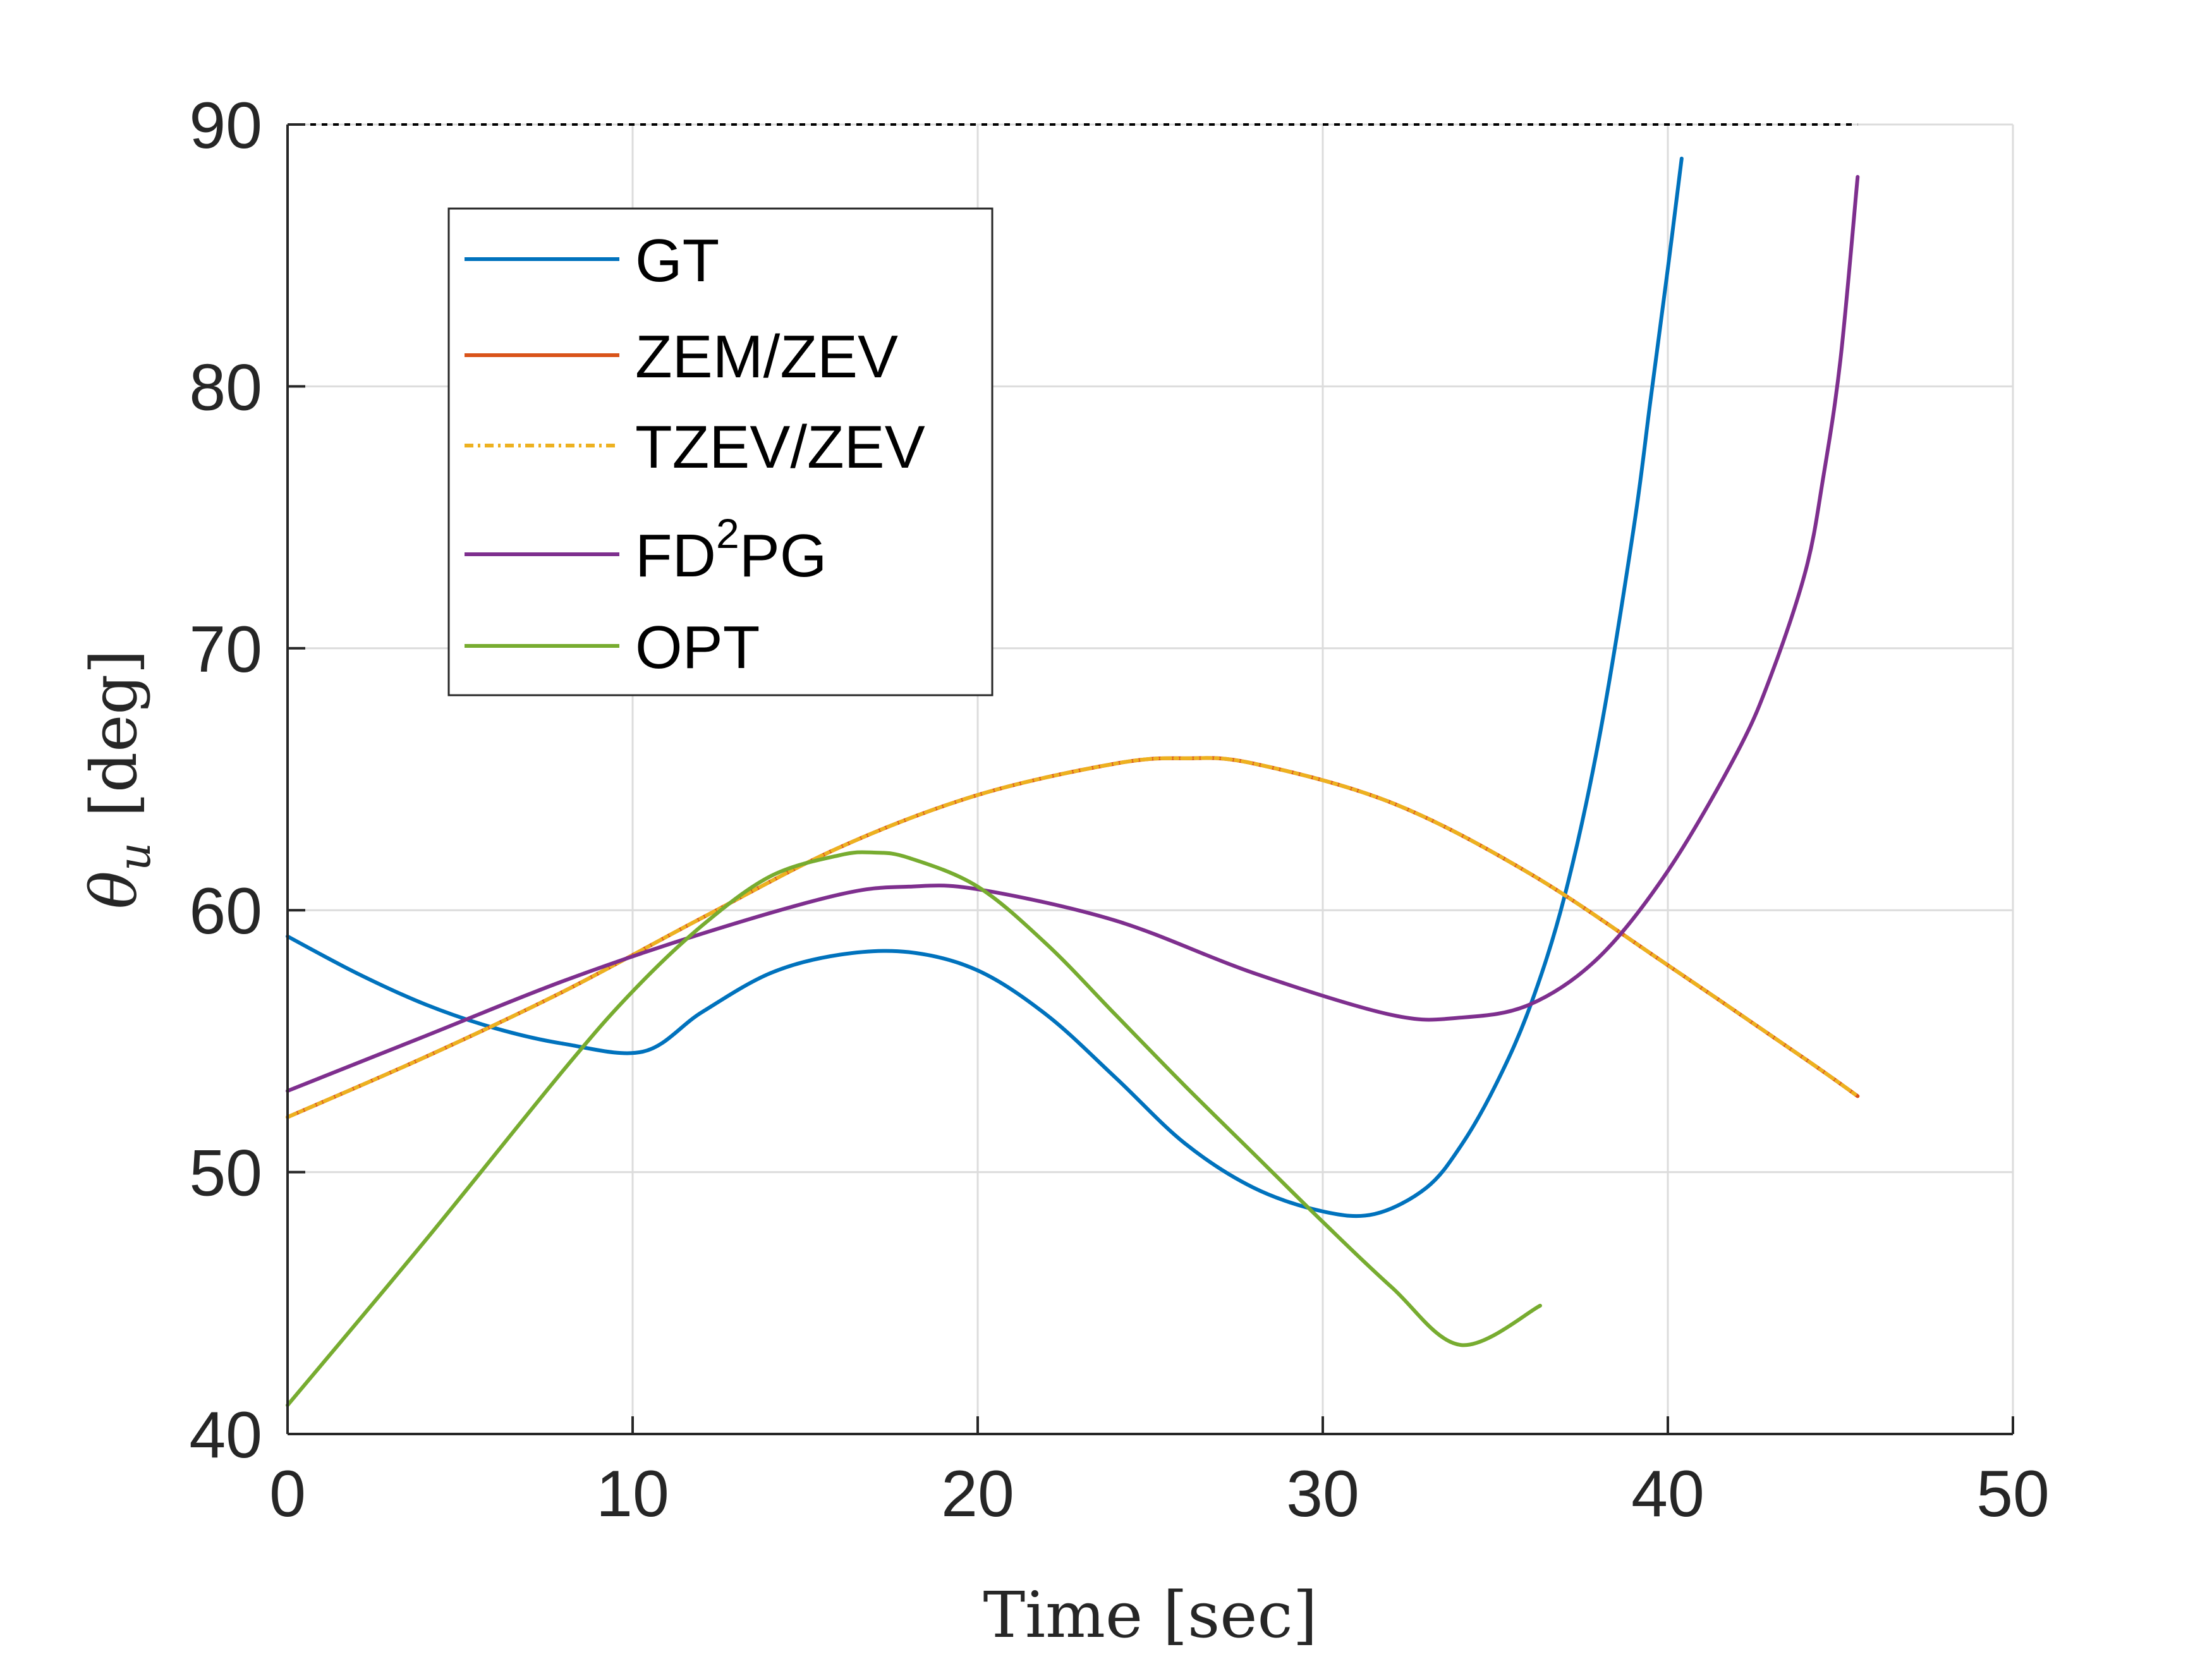 Image resolution: width=2212 pixels, height=1659 pixels. I want to click on legend-box, so click(720, 451).